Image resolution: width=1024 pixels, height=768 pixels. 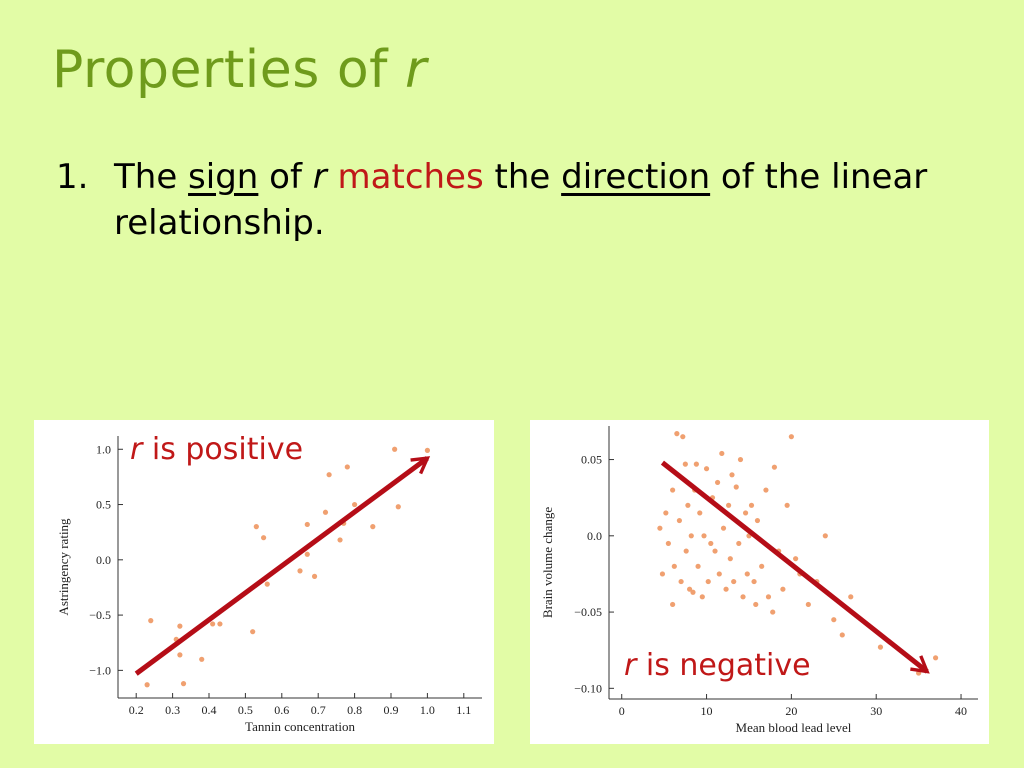 I want to click on chart1-trend-arrow, so click(x=795, y=567).